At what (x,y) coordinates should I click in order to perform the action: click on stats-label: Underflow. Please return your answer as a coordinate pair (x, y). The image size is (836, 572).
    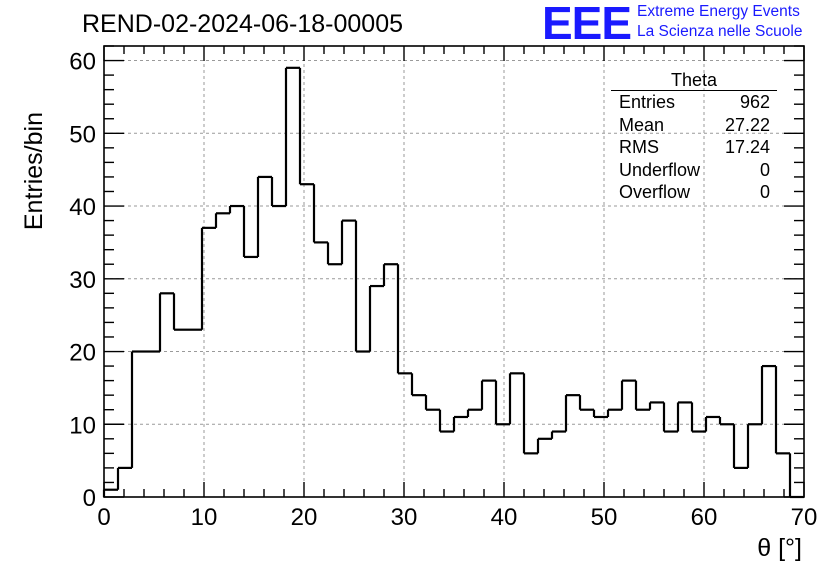
    Looking at the image, I should click on (660, 169).